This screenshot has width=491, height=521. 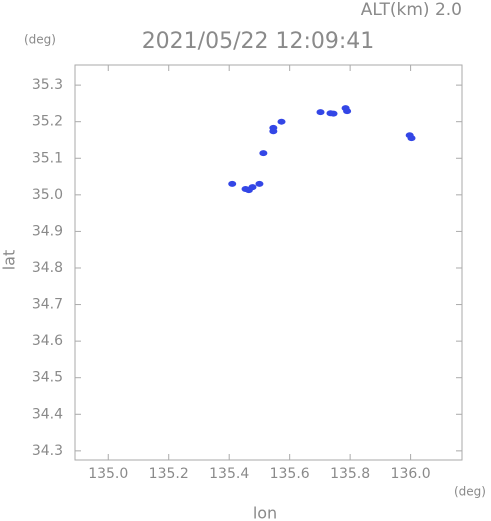 What do you see at coordinates (47, 195) in the screenshot?
I see `y-tick-label: 35.0` at bounding box center [47, 195].